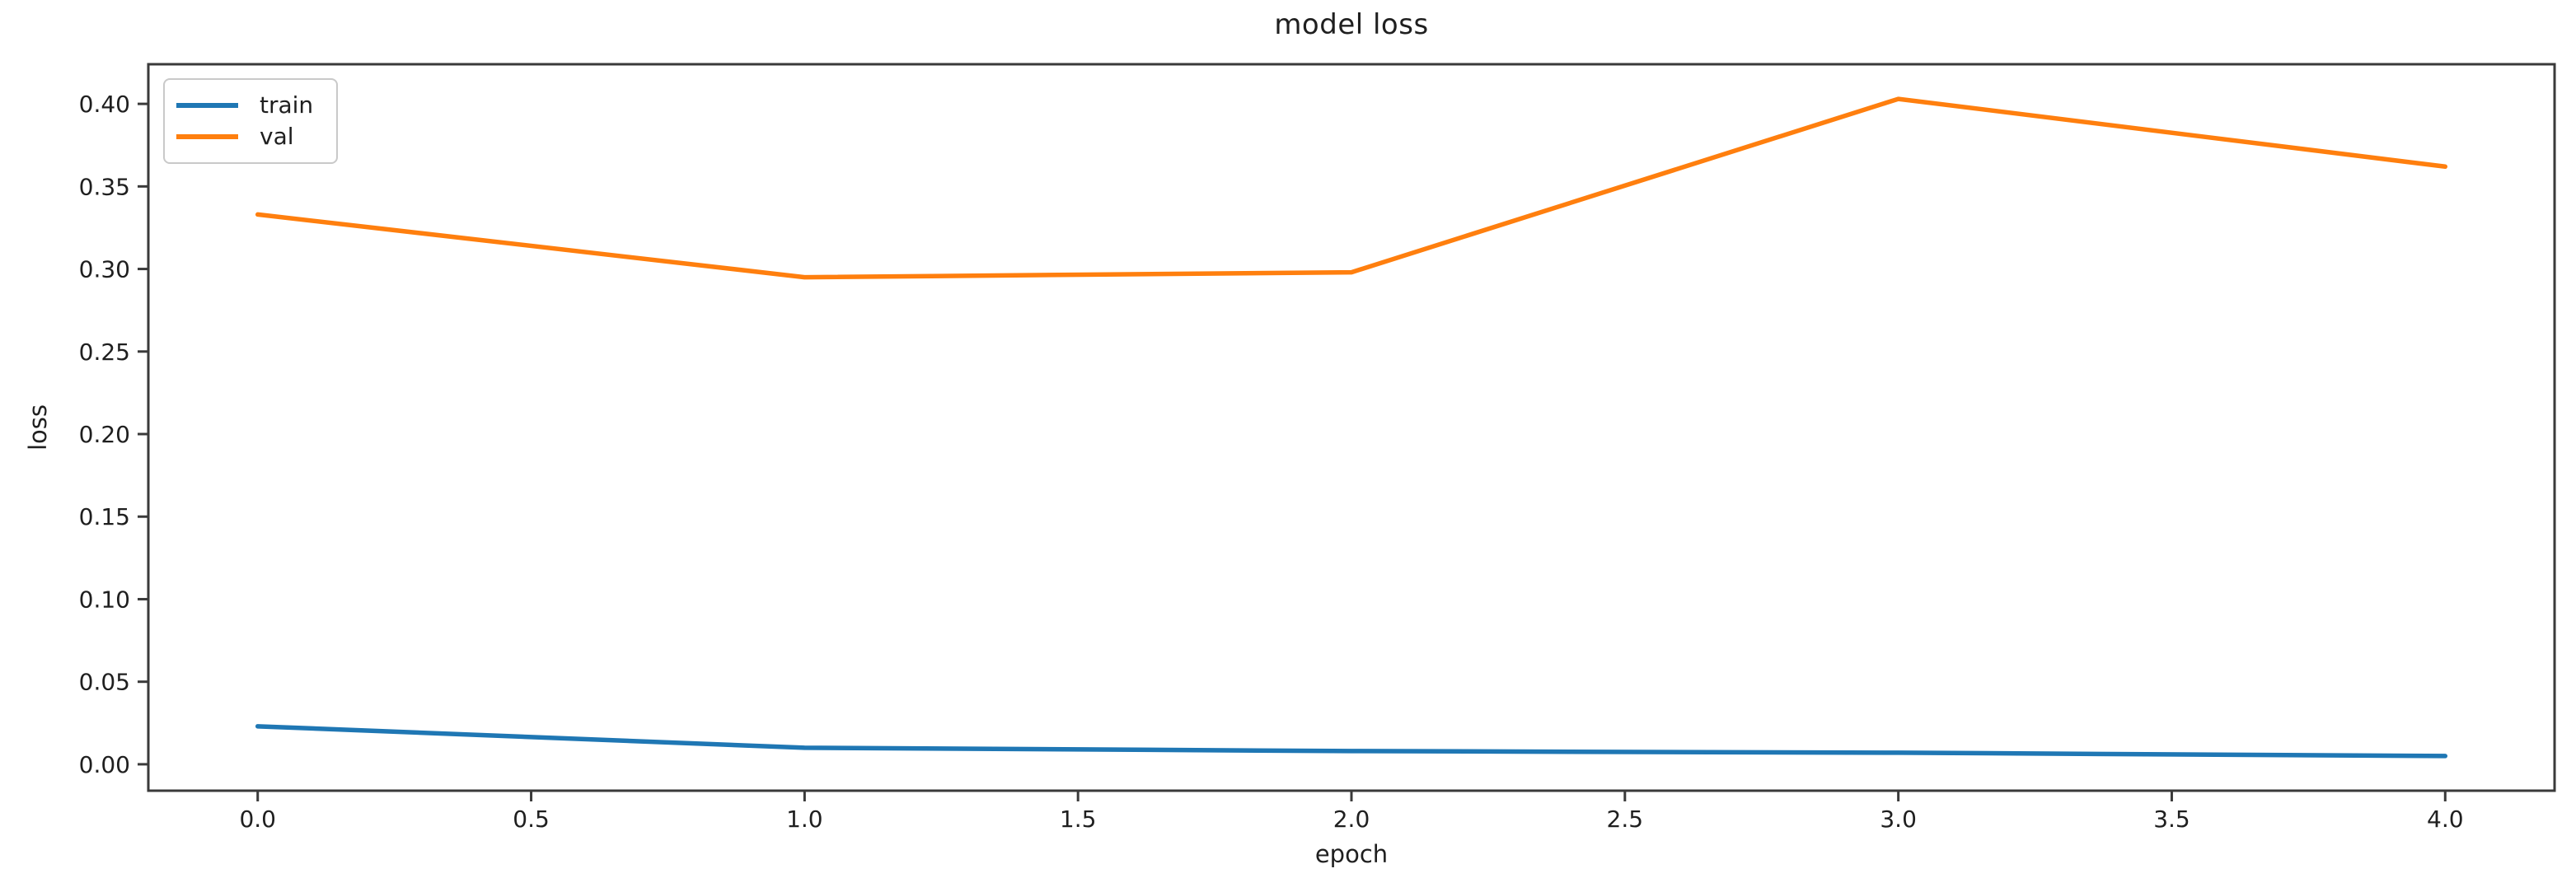 The height and width of the screenshot is (892, 2576). I want to click on x-tick-label: 1.5, so click(1078, 819).